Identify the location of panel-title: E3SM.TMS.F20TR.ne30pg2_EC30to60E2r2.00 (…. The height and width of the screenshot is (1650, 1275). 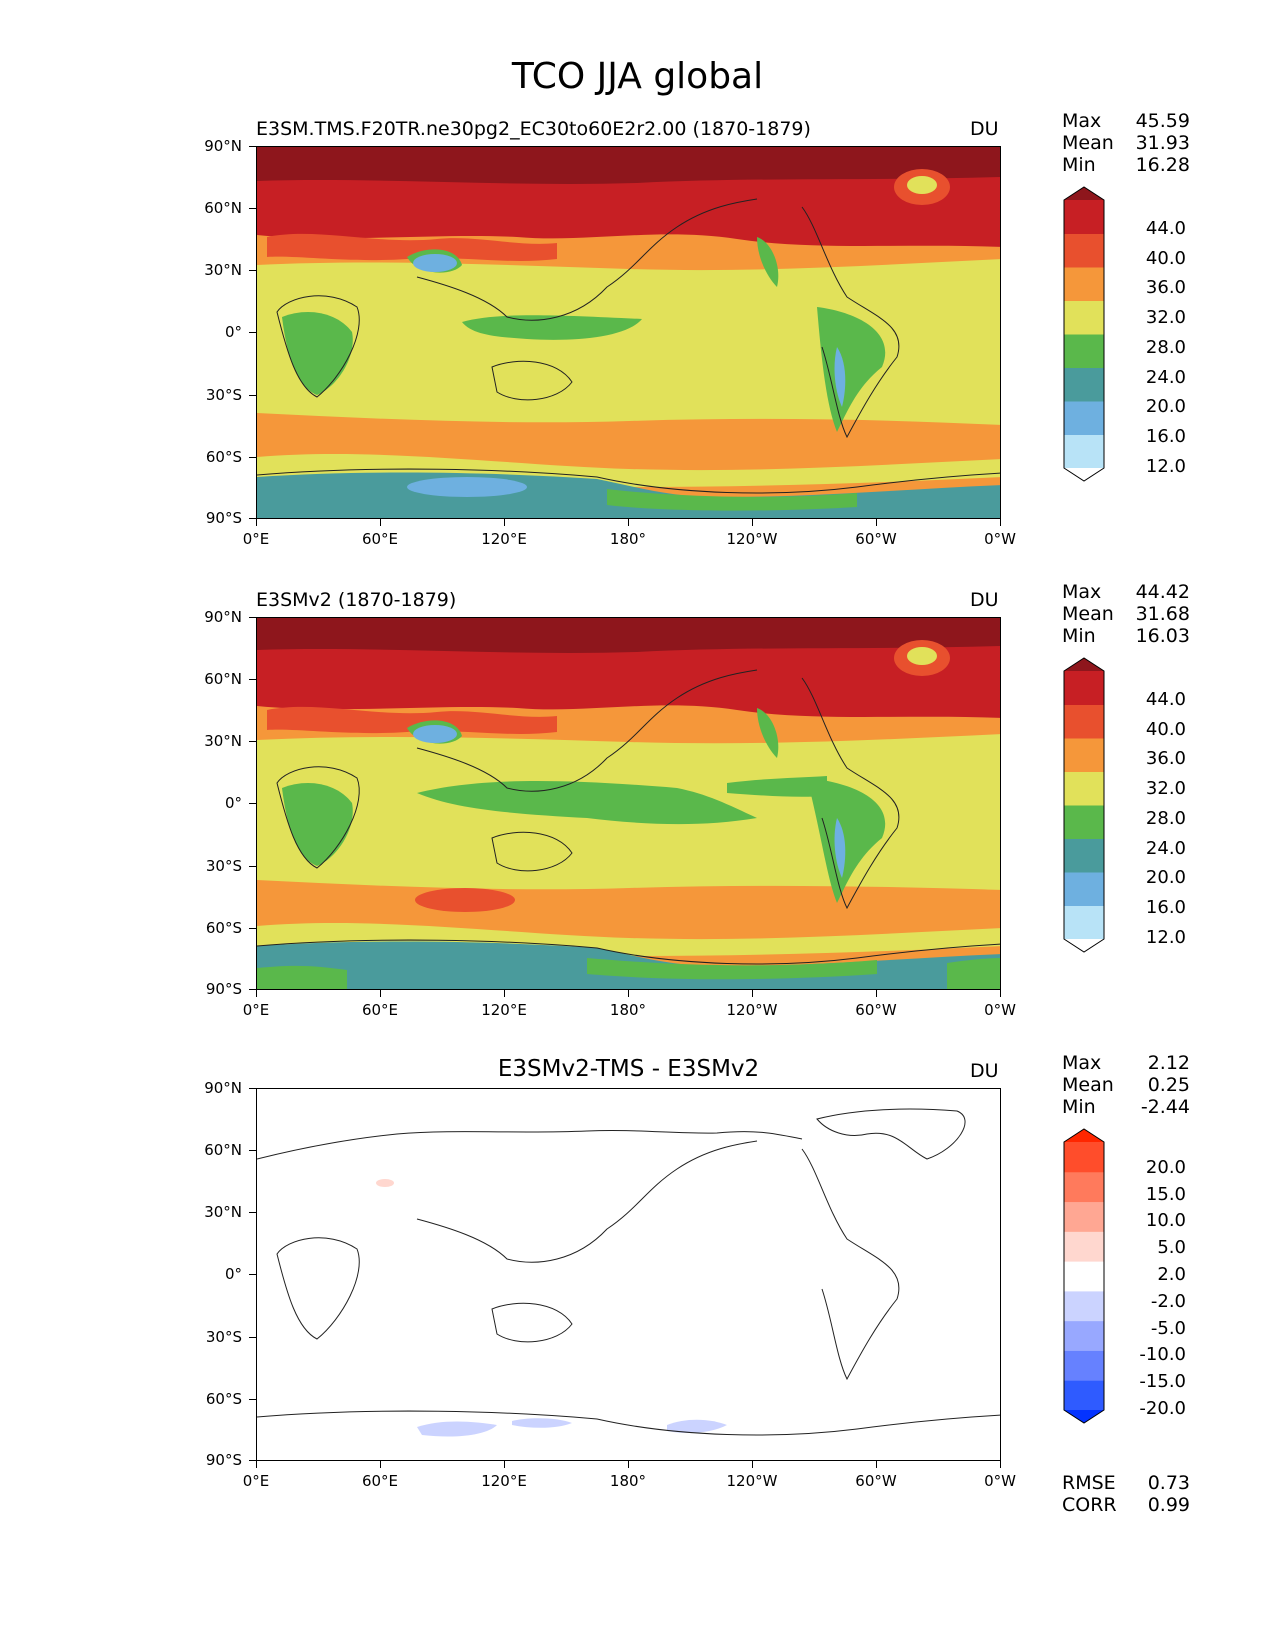
(533, 129).